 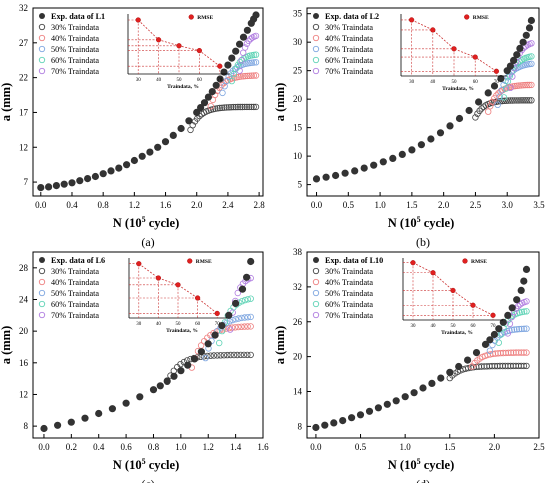 What do you see at coordinates (434, 326) in the screenshot?
I see `inset-x-tick-label: 40` at bounding box center [434, 326].